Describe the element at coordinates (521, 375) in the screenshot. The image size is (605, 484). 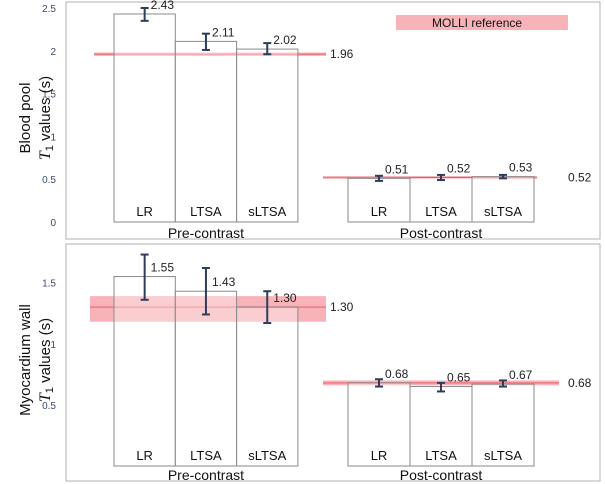
I see `bar-value-label: 0.67` at that location.